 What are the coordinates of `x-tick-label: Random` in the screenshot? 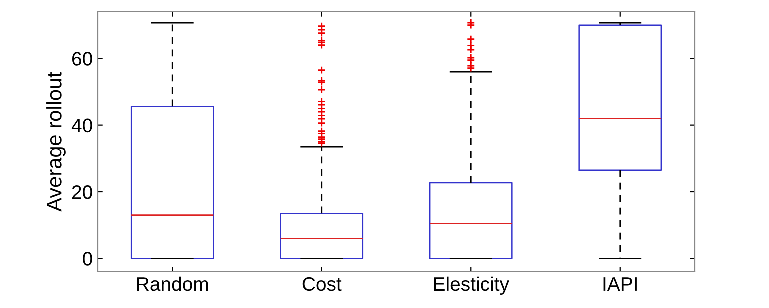 It's located at (172, 284).